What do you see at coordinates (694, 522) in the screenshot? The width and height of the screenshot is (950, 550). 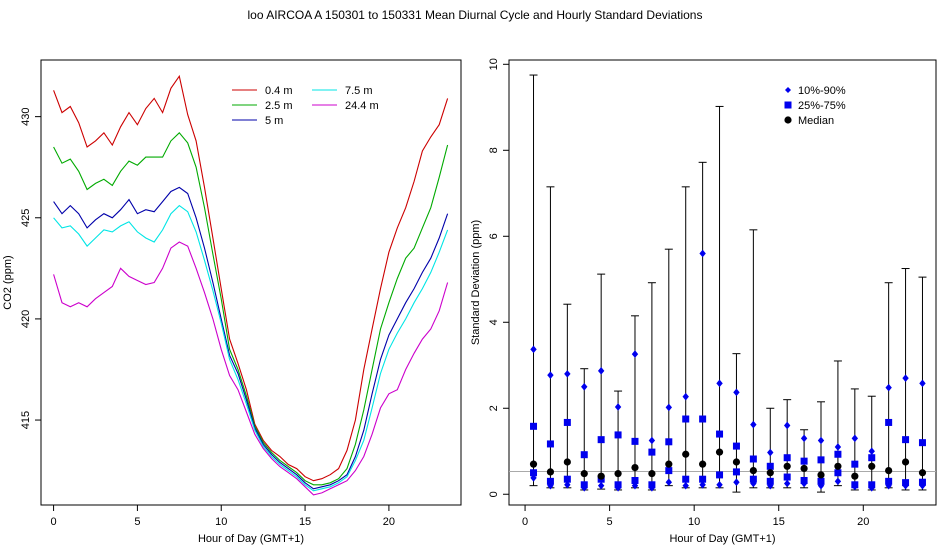 I see `right-x-tick-label: 10` at bounding box center [694, 522].